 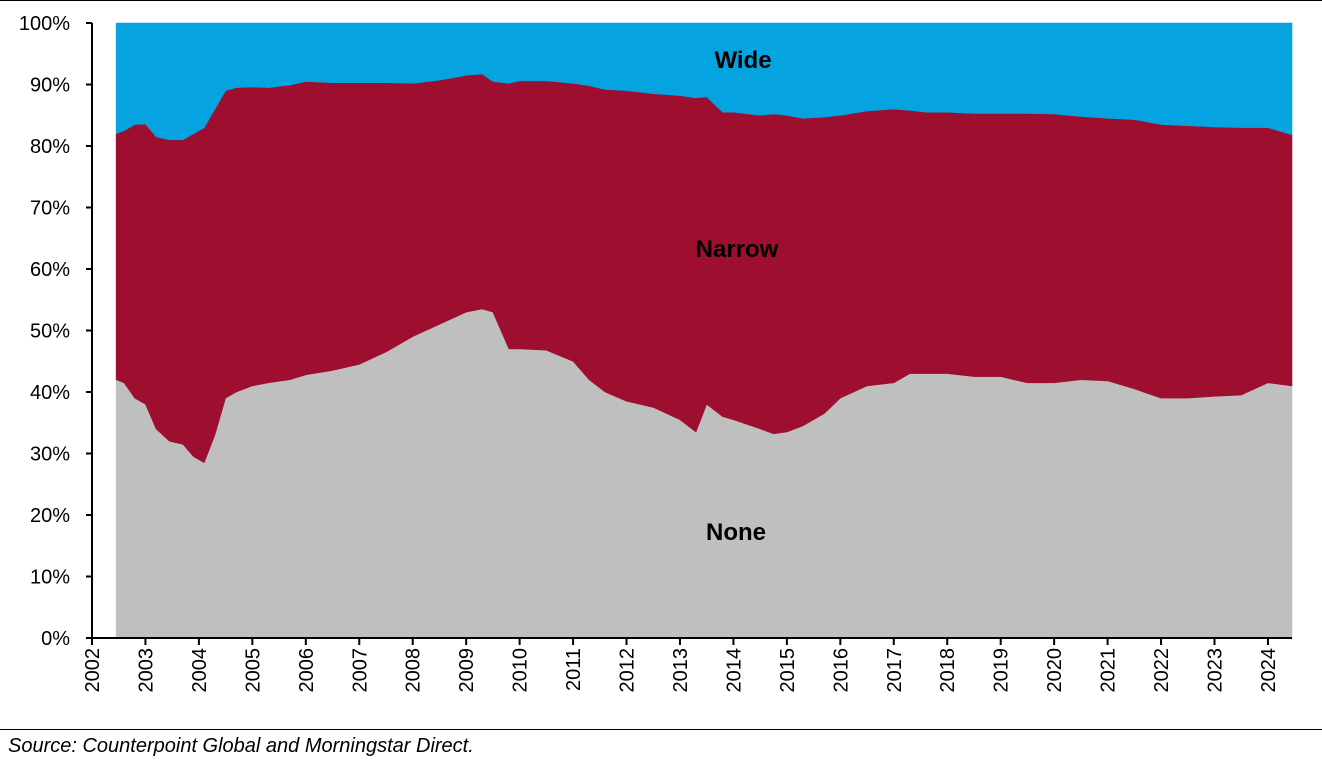 What do you see at coordinates (360, 670) in the screenshot?
I see `x-tick-label: 2007` at bounding box center [360, 670].